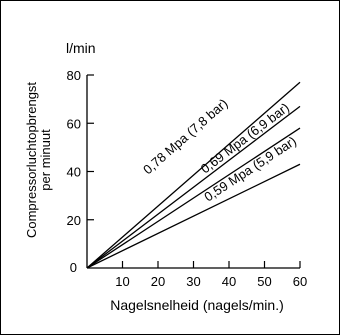 The height and width of the screenshot is (335, 340). I want to click on x-tick-label: 50, so click(264, 281).